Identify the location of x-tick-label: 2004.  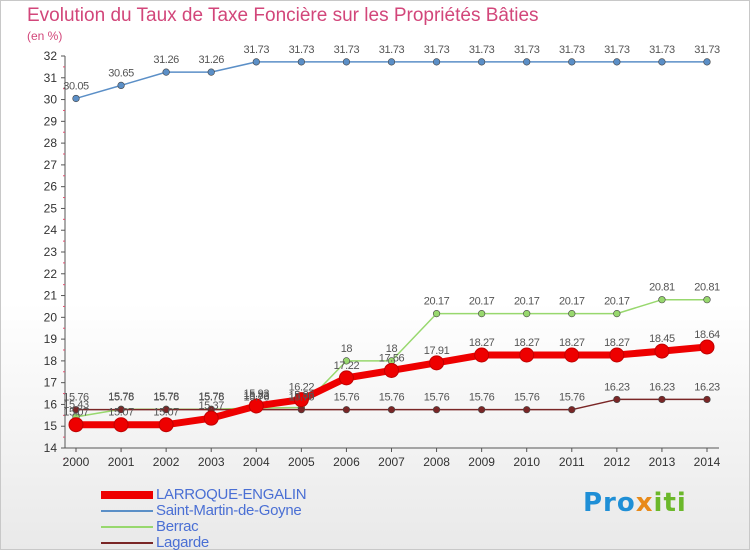
(256, 462).